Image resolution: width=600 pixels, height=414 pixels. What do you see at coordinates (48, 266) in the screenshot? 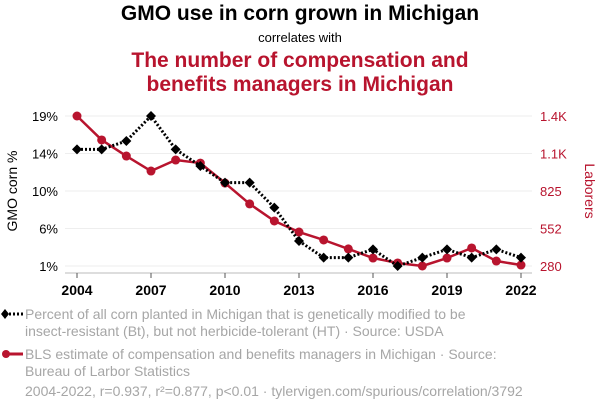
I see `left-tick-label: 1%` at bounding box center [48, 266].